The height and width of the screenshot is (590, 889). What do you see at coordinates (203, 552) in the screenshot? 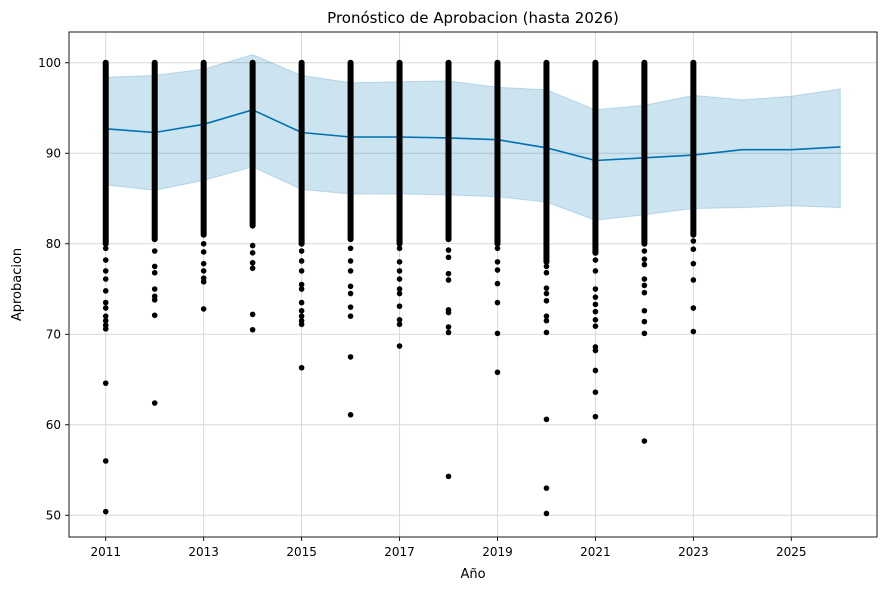
I see `x-tick-label: 2013` at bounding box center [203, 552].